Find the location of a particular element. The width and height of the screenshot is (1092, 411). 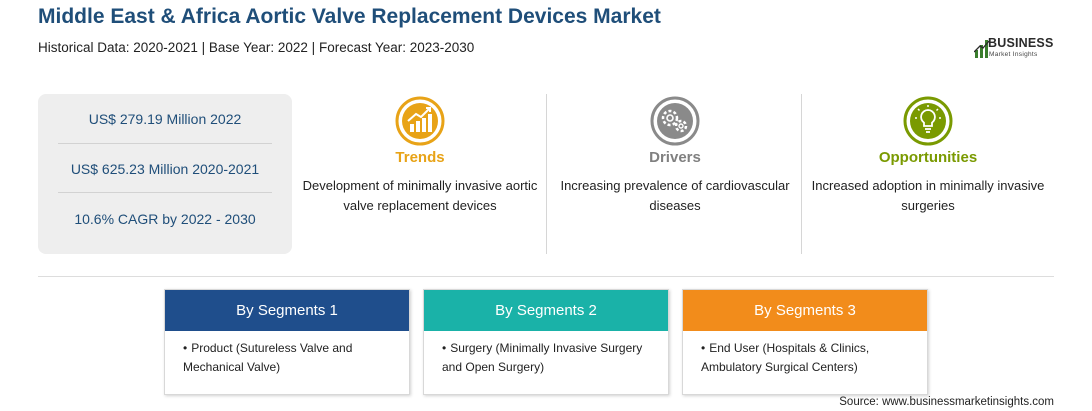

source-note: Source: www.businessmarketinsights.com is located at coordinates (946, 402).